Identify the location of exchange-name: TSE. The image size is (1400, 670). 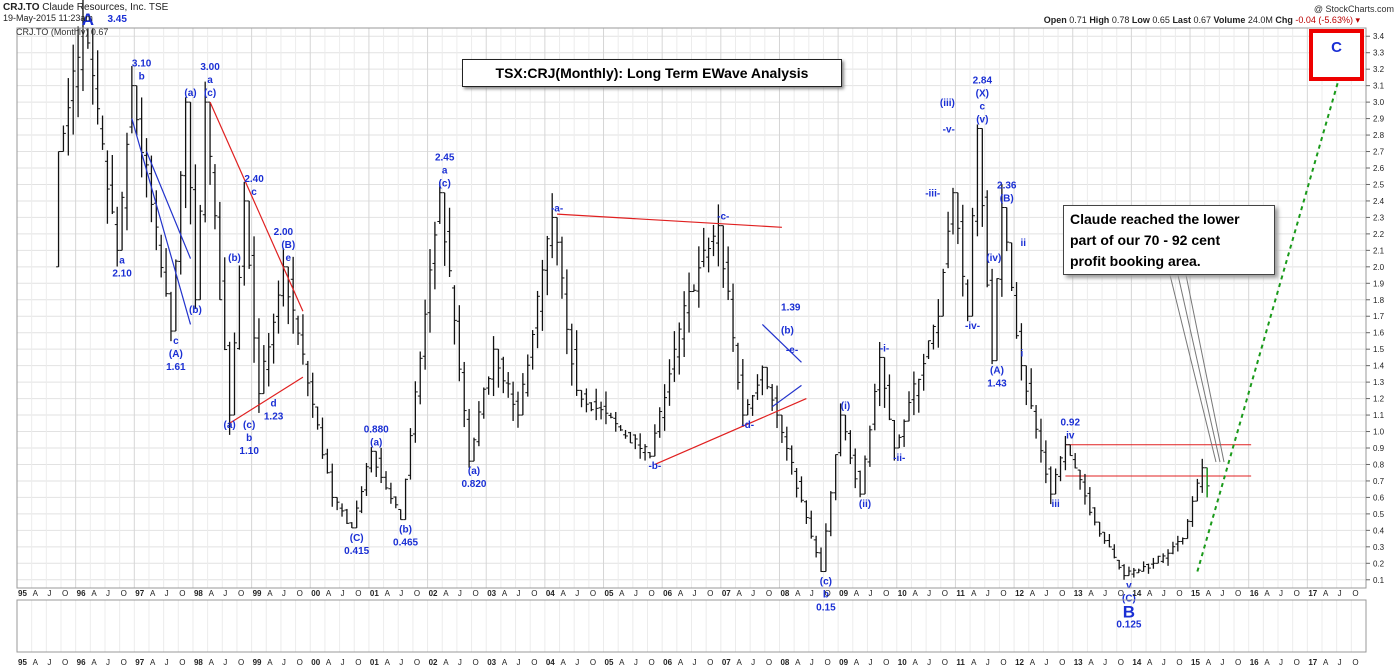
(158, 7).